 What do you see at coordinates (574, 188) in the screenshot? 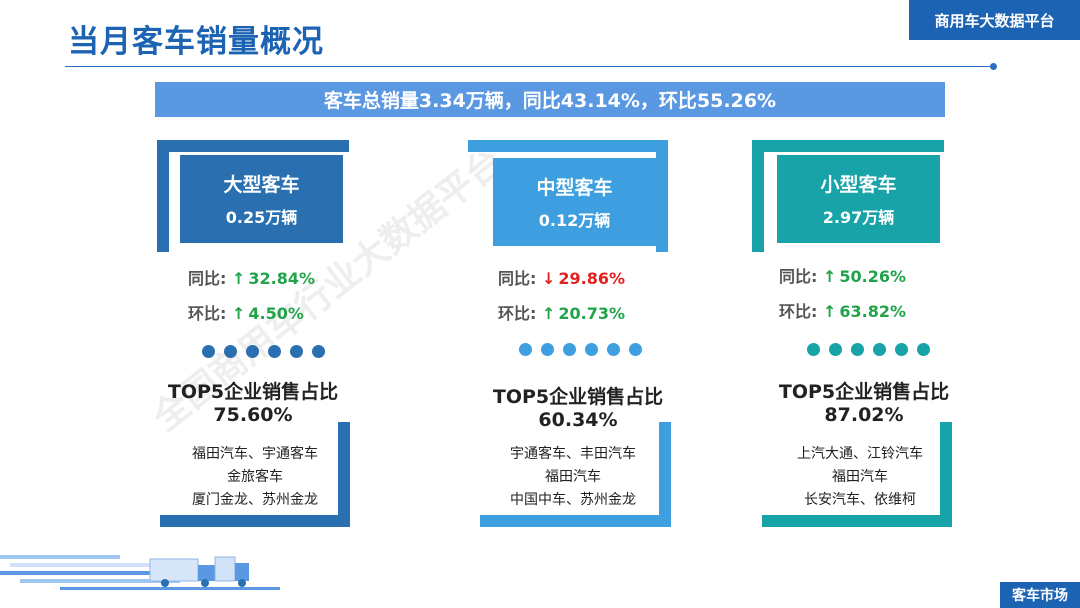
I see `segment-name: 中型客车` at bounding box center [574, 188].